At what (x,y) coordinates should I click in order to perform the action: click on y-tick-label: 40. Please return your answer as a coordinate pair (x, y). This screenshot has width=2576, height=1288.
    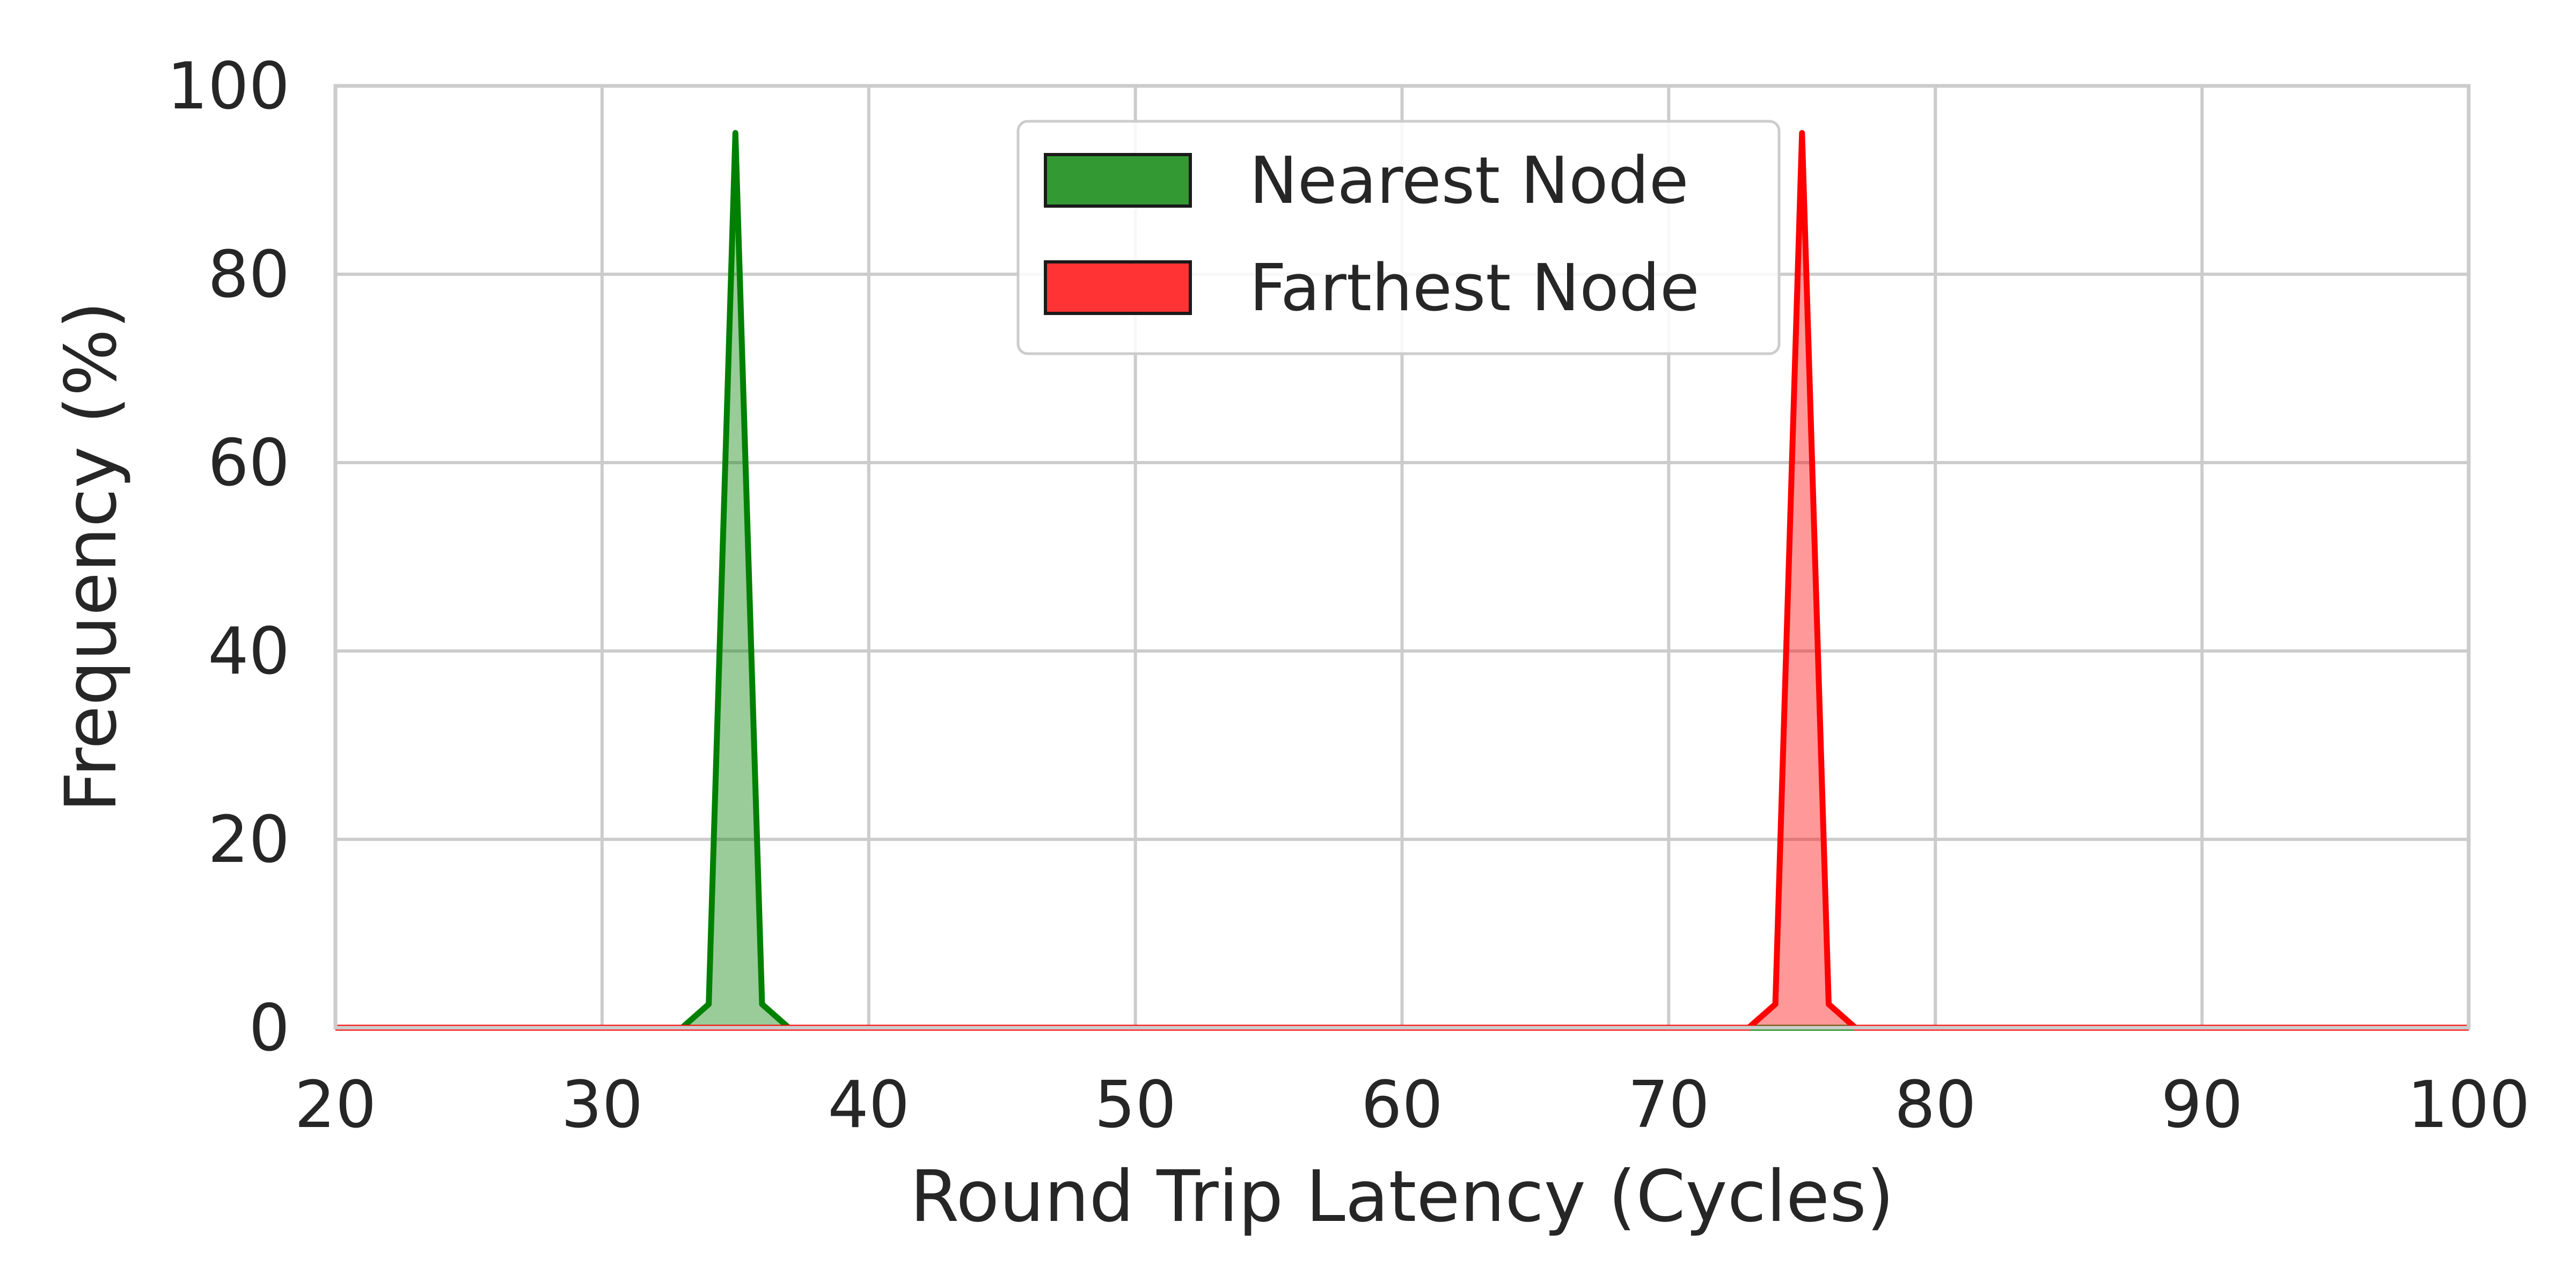
    Looking at the image, I should click on (249, 651).